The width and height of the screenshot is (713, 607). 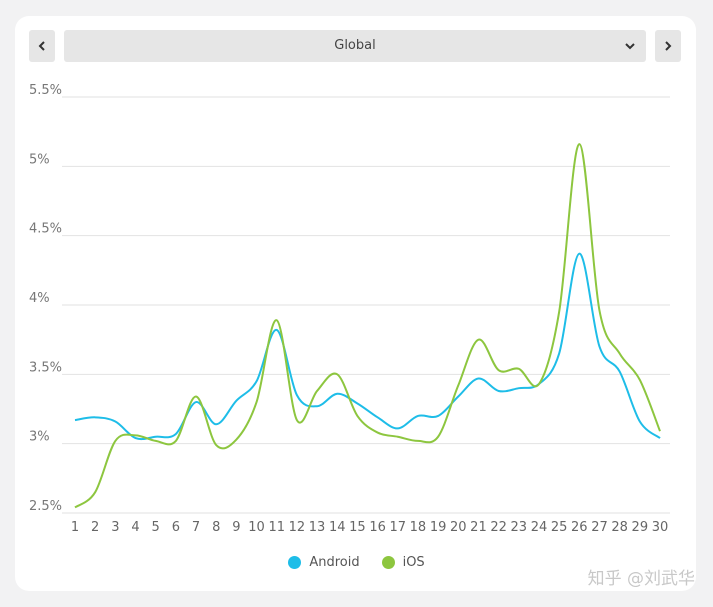 What do you see at coordinates (630, 46) in the screenshot?
I see `chevron-down-icon` at bounding box center [630, 46].